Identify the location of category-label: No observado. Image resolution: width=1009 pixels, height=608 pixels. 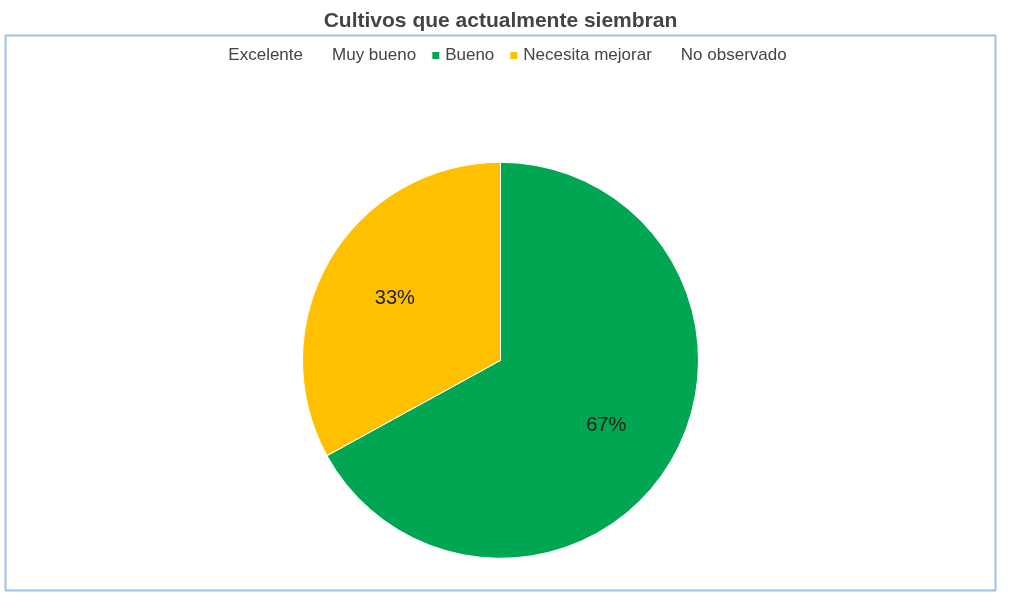
(733, 54).